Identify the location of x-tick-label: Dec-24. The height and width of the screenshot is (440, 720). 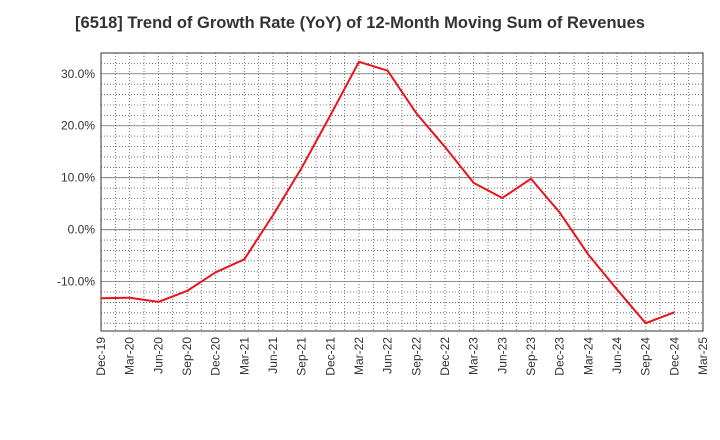
(674, 356).